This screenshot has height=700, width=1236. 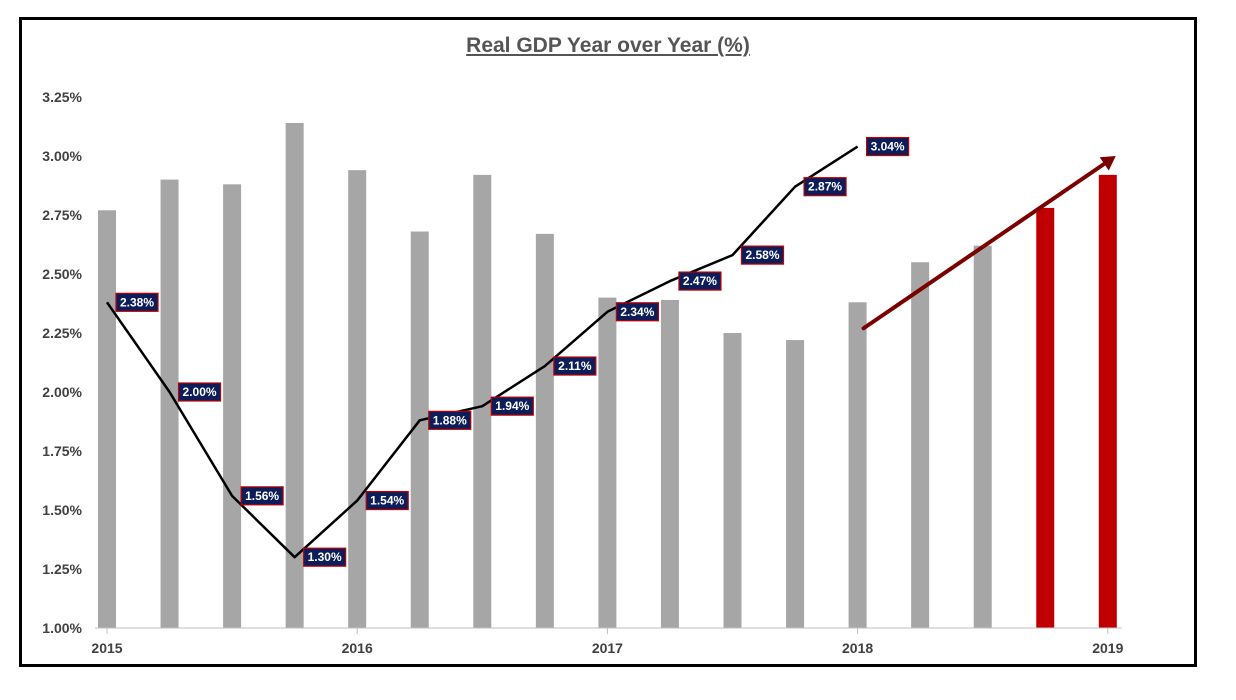 What do you see at coordinates (62, 156) in the screenshot?
I see `y-tick-label: 3.00%` at bounding box center [62, 156].